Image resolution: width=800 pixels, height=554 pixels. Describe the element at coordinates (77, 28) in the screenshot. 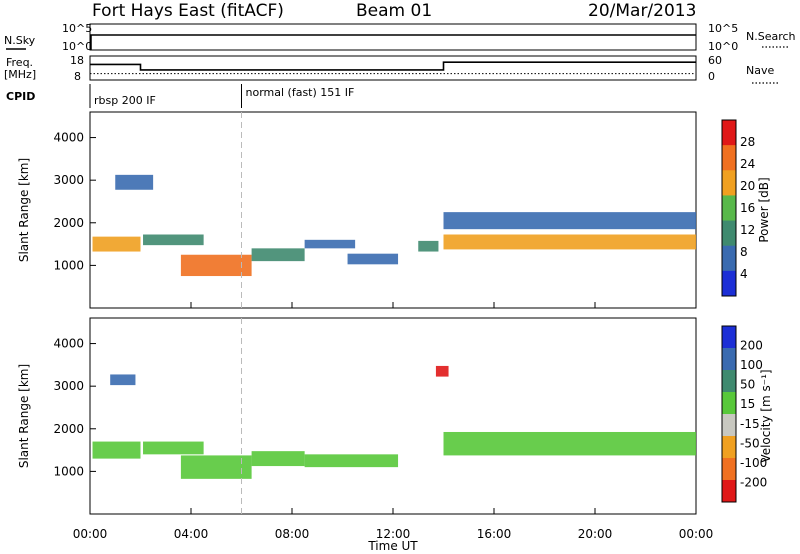

I see `nsky-tick-top: 10^5` at that location.